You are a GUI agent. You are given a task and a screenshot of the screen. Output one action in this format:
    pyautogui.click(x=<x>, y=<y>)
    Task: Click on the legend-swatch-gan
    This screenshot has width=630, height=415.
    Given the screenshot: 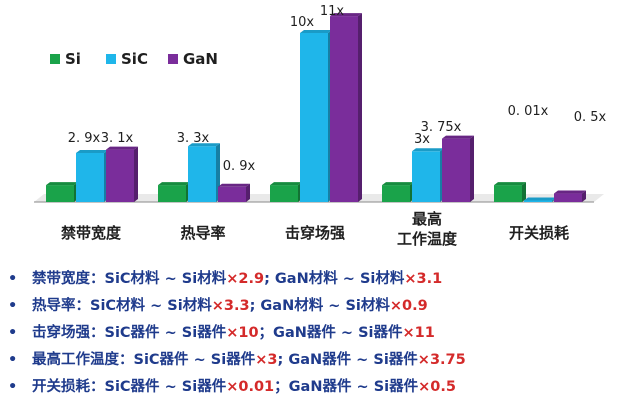 What is the action you would take?
    pyautogui.click(x=173, y=59)
    